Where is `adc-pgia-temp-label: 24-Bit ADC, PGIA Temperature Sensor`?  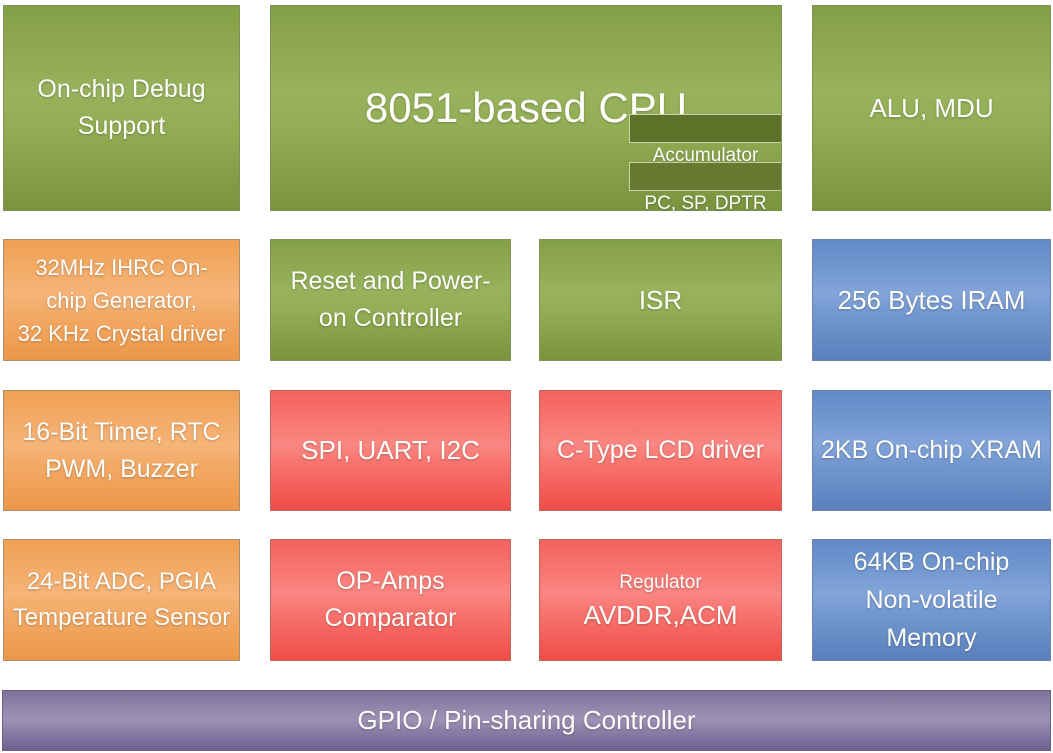
adc-pgia-temp-label: 24-Bit ADC, PGIA Temperature Sensor is located at coordinates (121, 599).